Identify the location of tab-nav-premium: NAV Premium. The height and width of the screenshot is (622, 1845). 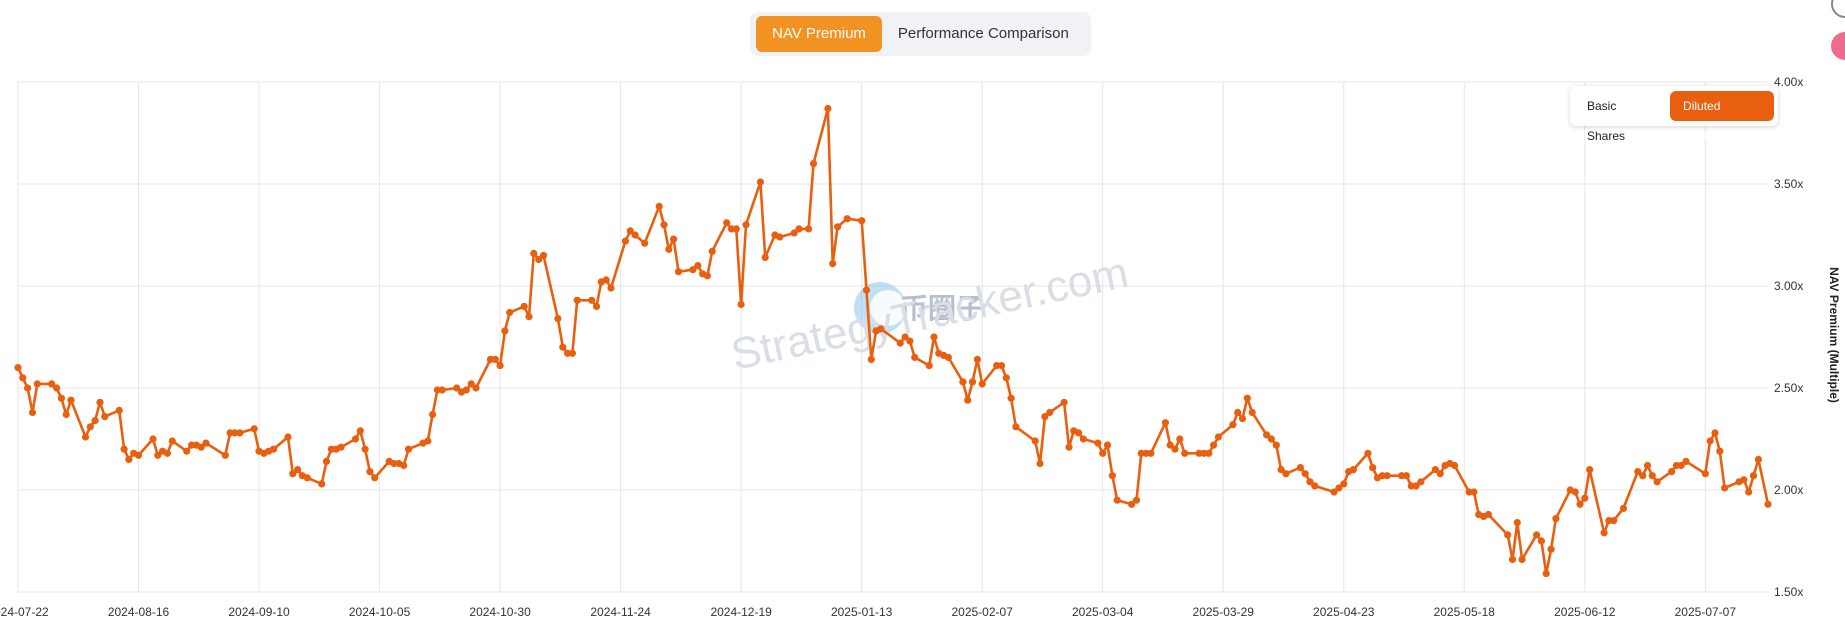
(819, 34).